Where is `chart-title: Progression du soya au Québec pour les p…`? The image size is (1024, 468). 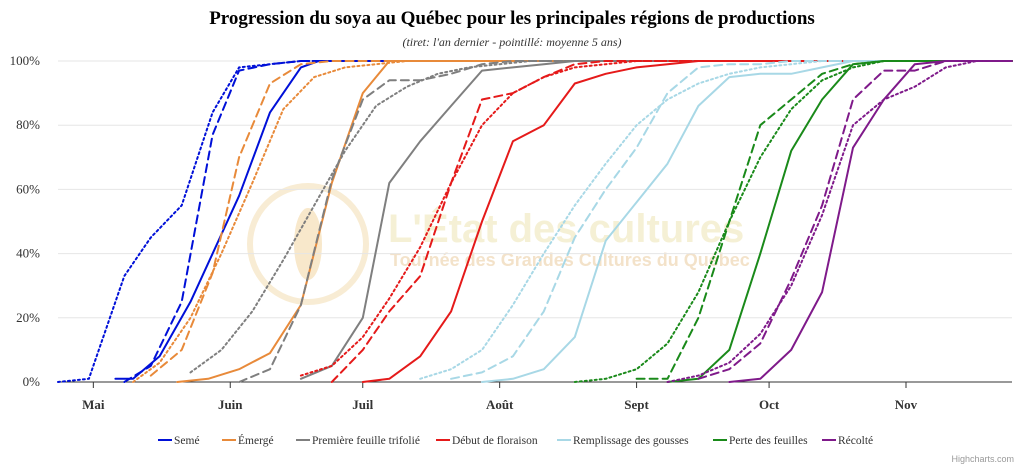
chart-title: Progression du soya au Québec pour les p… is located at coordinates (512, 18).